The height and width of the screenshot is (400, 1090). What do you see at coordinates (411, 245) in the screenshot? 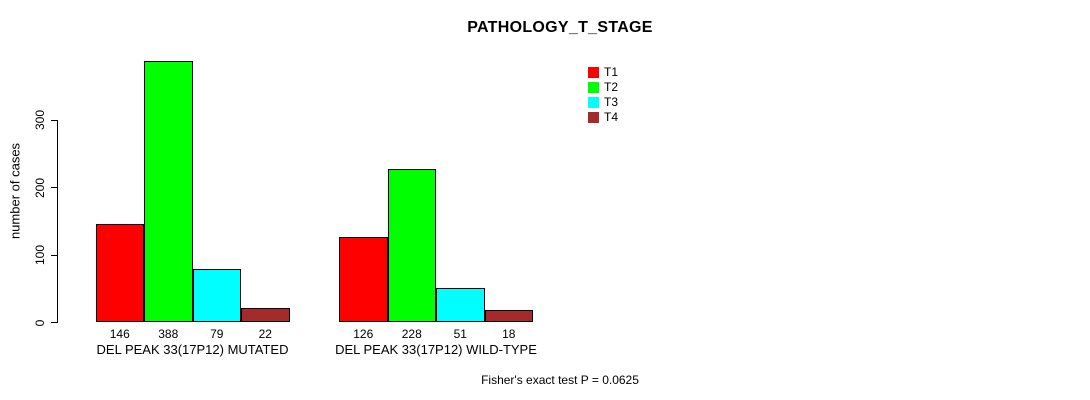
I see `bar-t2-group2` at bounding box center [411, 245].